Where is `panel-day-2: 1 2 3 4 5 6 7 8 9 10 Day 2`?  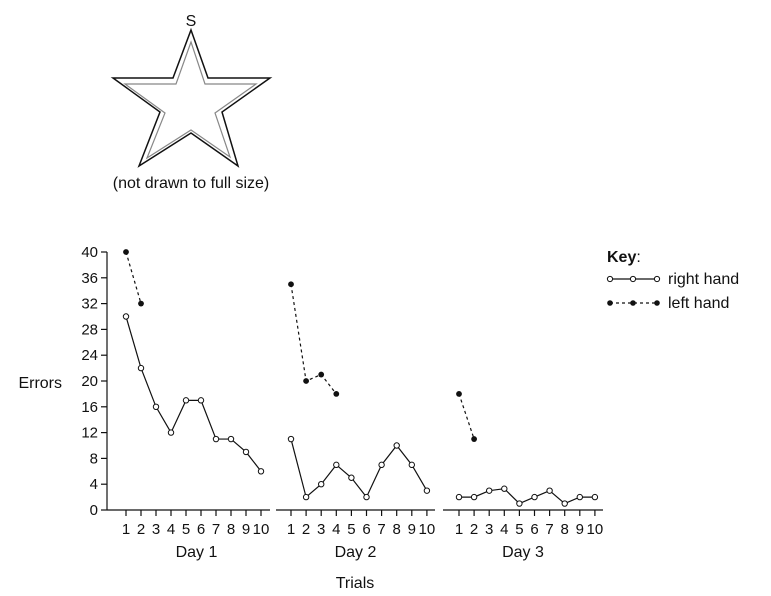
panel-day-2: 1 2 3 4 5 6 7 8 9 10 Day 2 is located at coordinates (355, 421).